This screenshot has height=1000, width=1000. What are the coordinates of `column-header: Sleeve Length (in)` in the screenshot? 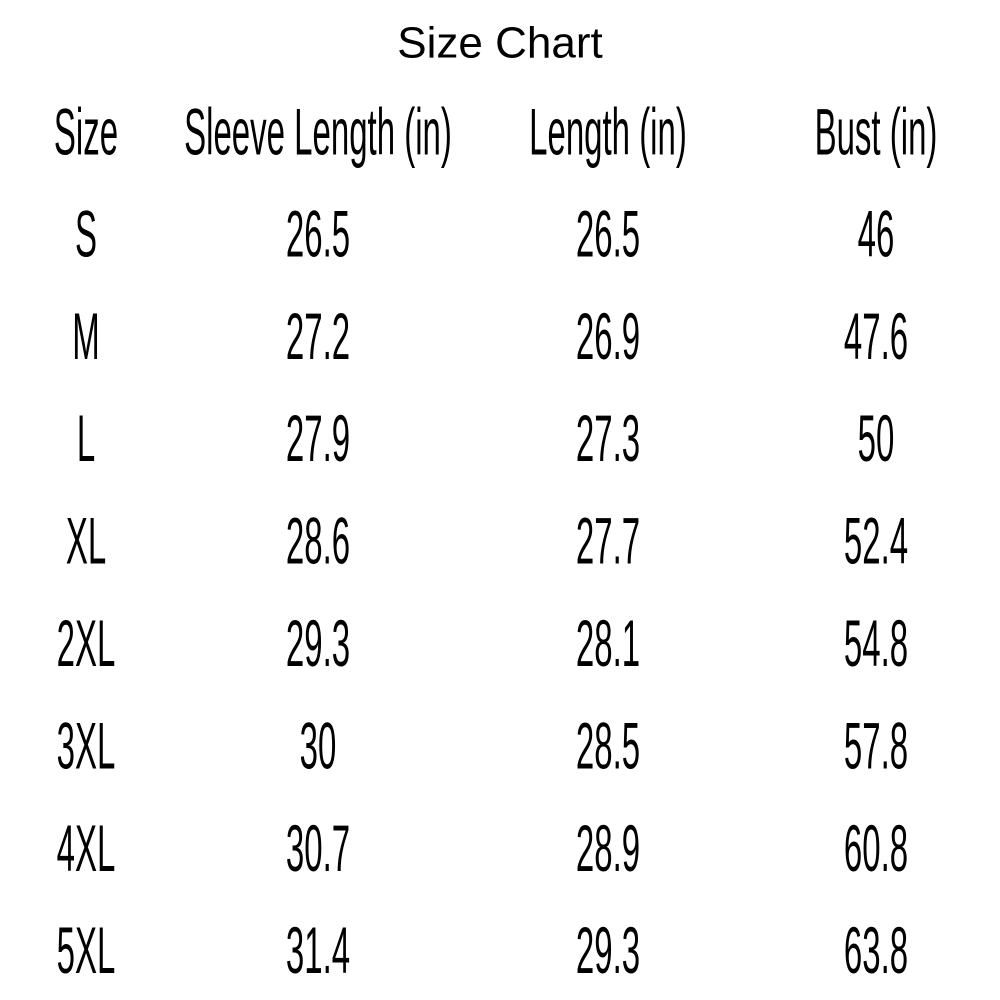 It's located at (318, 132).